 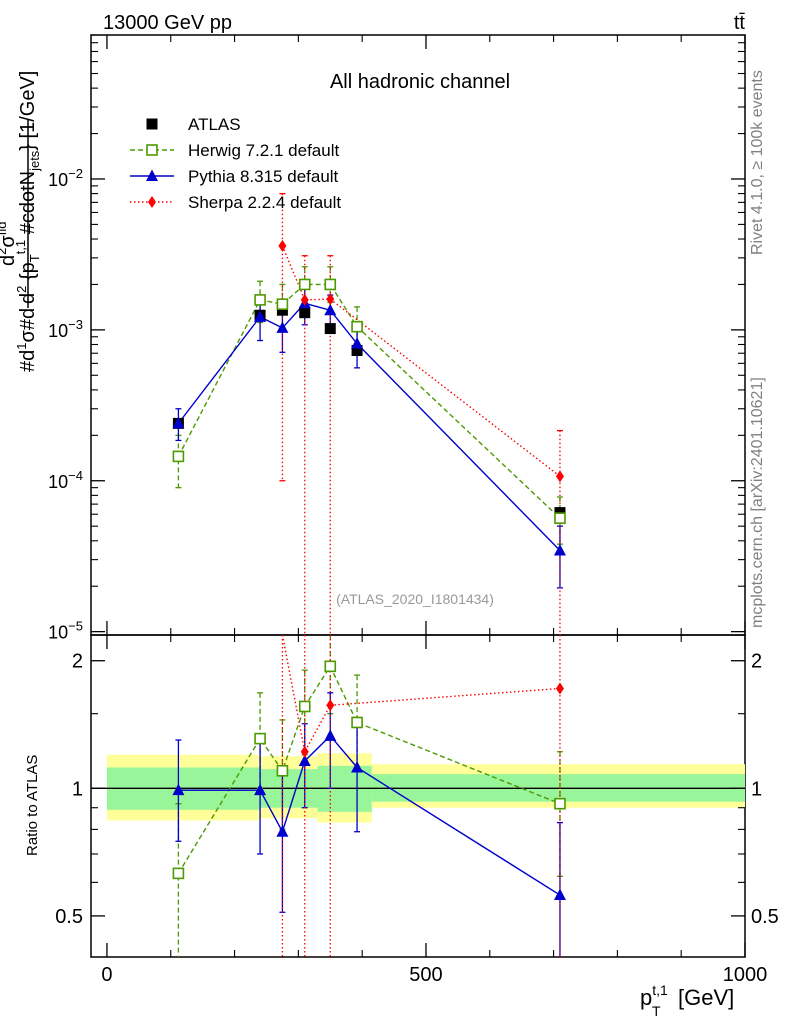 What do you see at coordinates (415, 599) in the screenshot?
I see `analysis-label: (ATLAS_2020_I1801434)` at bounding box center [415, 599].